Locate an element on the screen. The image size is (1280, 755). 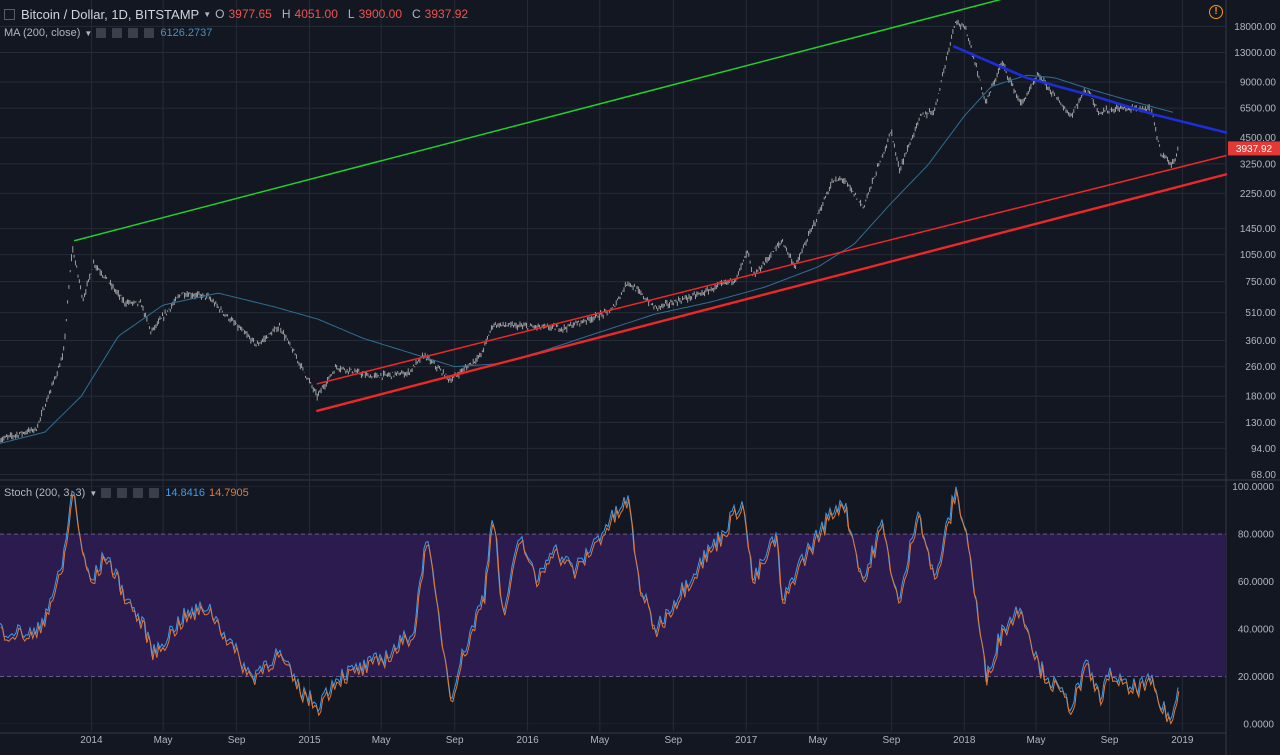
y-tick-label: 180.00 is located at coordinates (1260, 397).